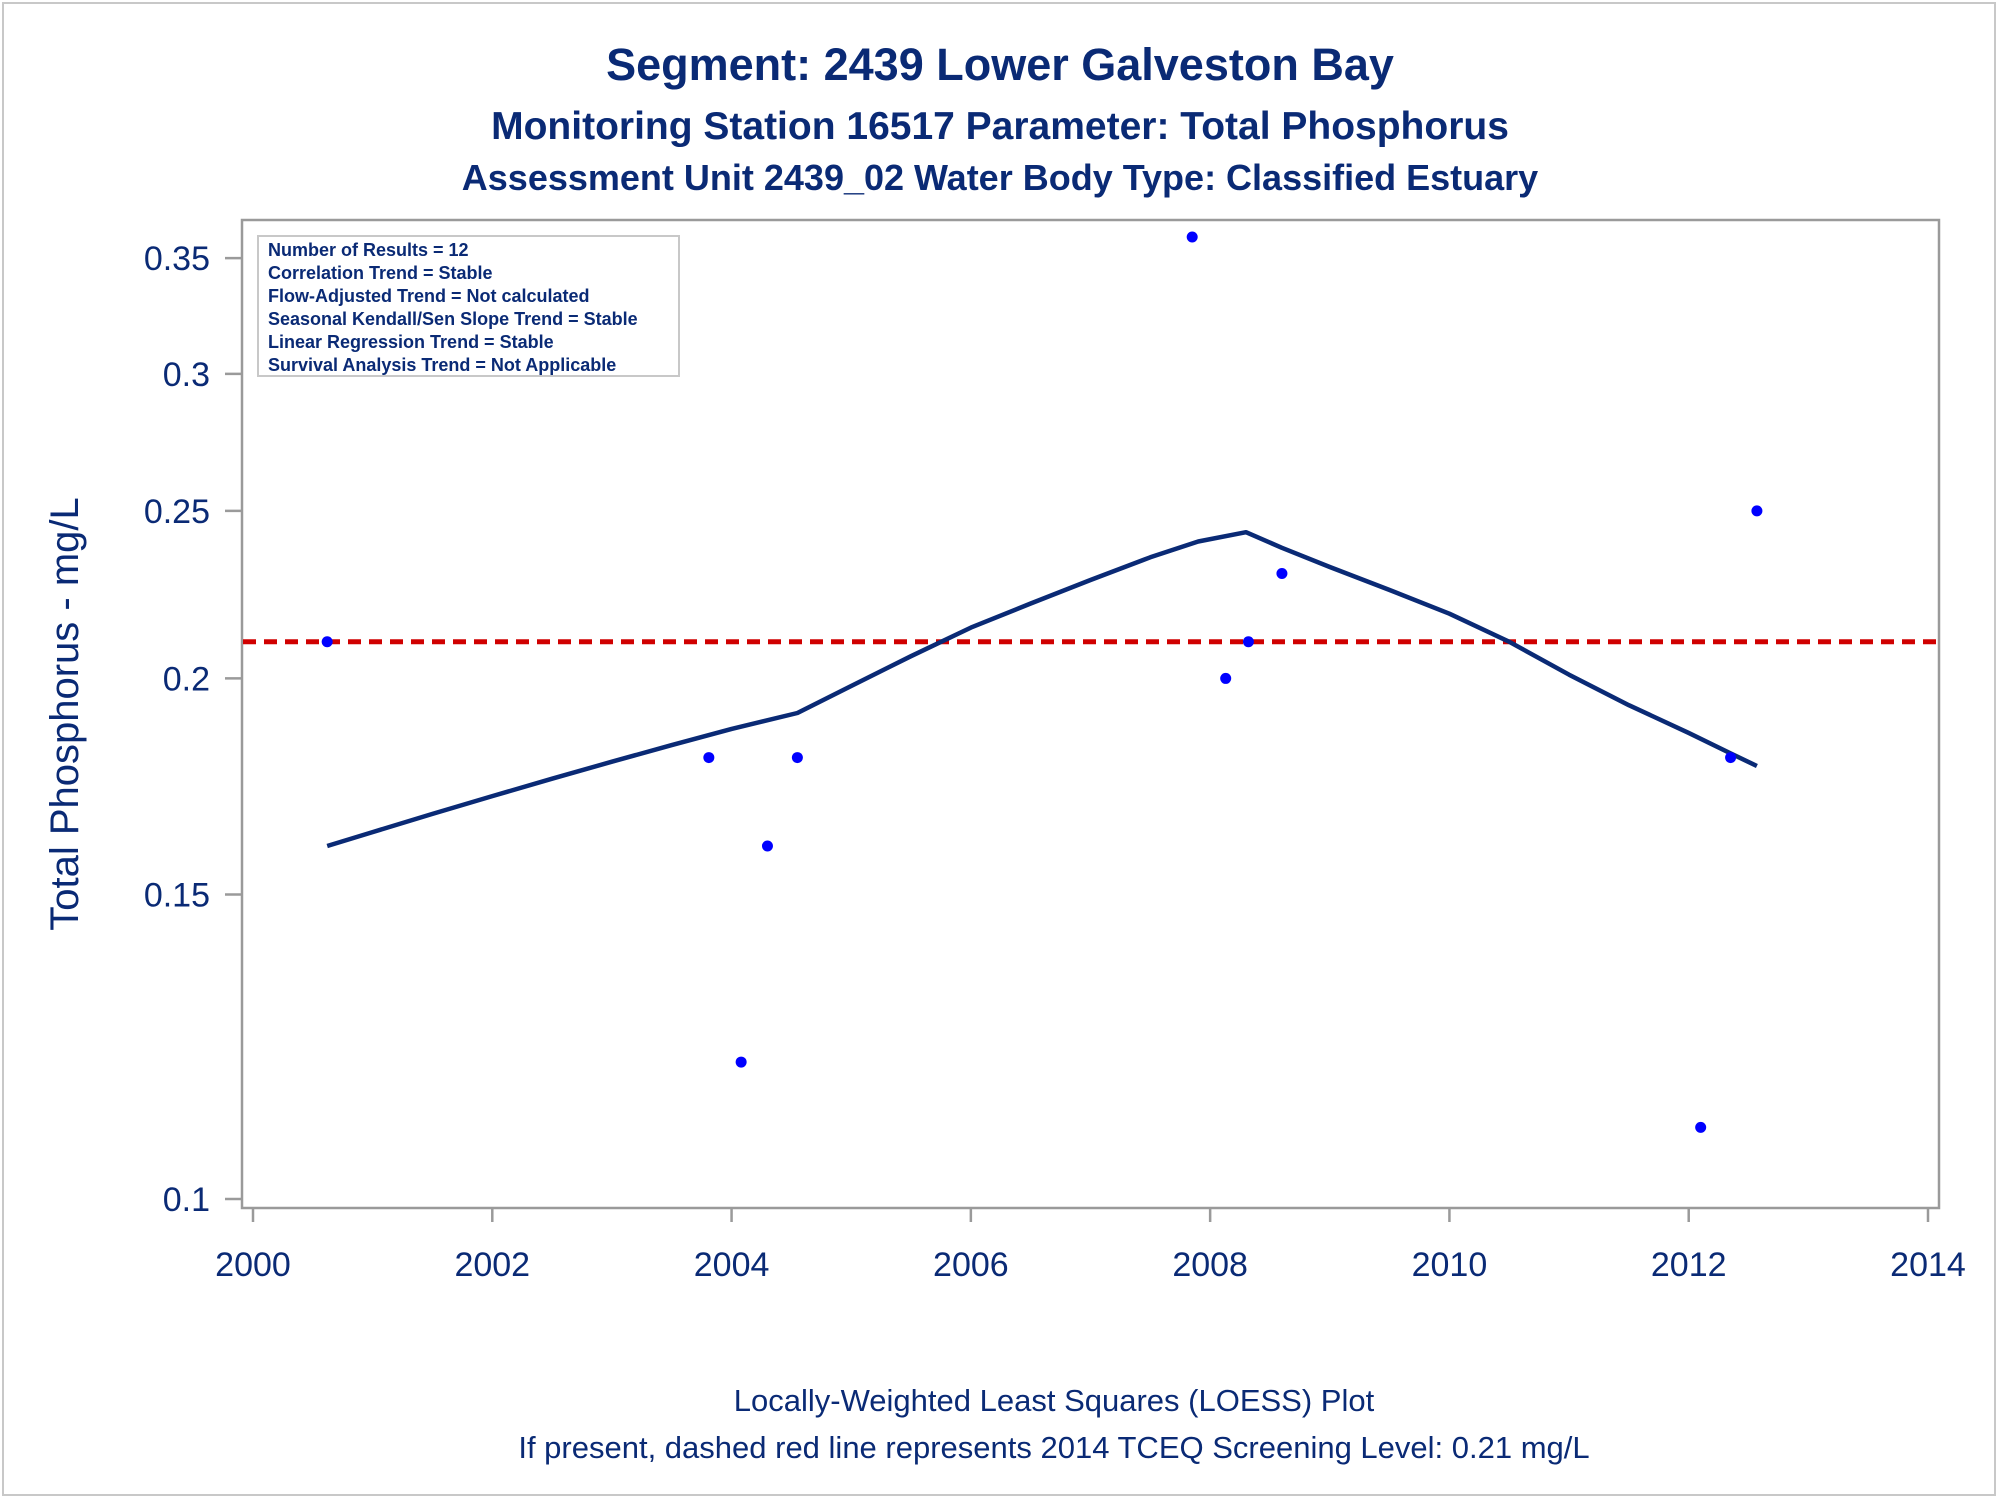 This screenshot has height=1500, width=2000. Describe the element at coordinates (732, 1265) in the screenshot. I see `x-tick-label: 2004` at that location.